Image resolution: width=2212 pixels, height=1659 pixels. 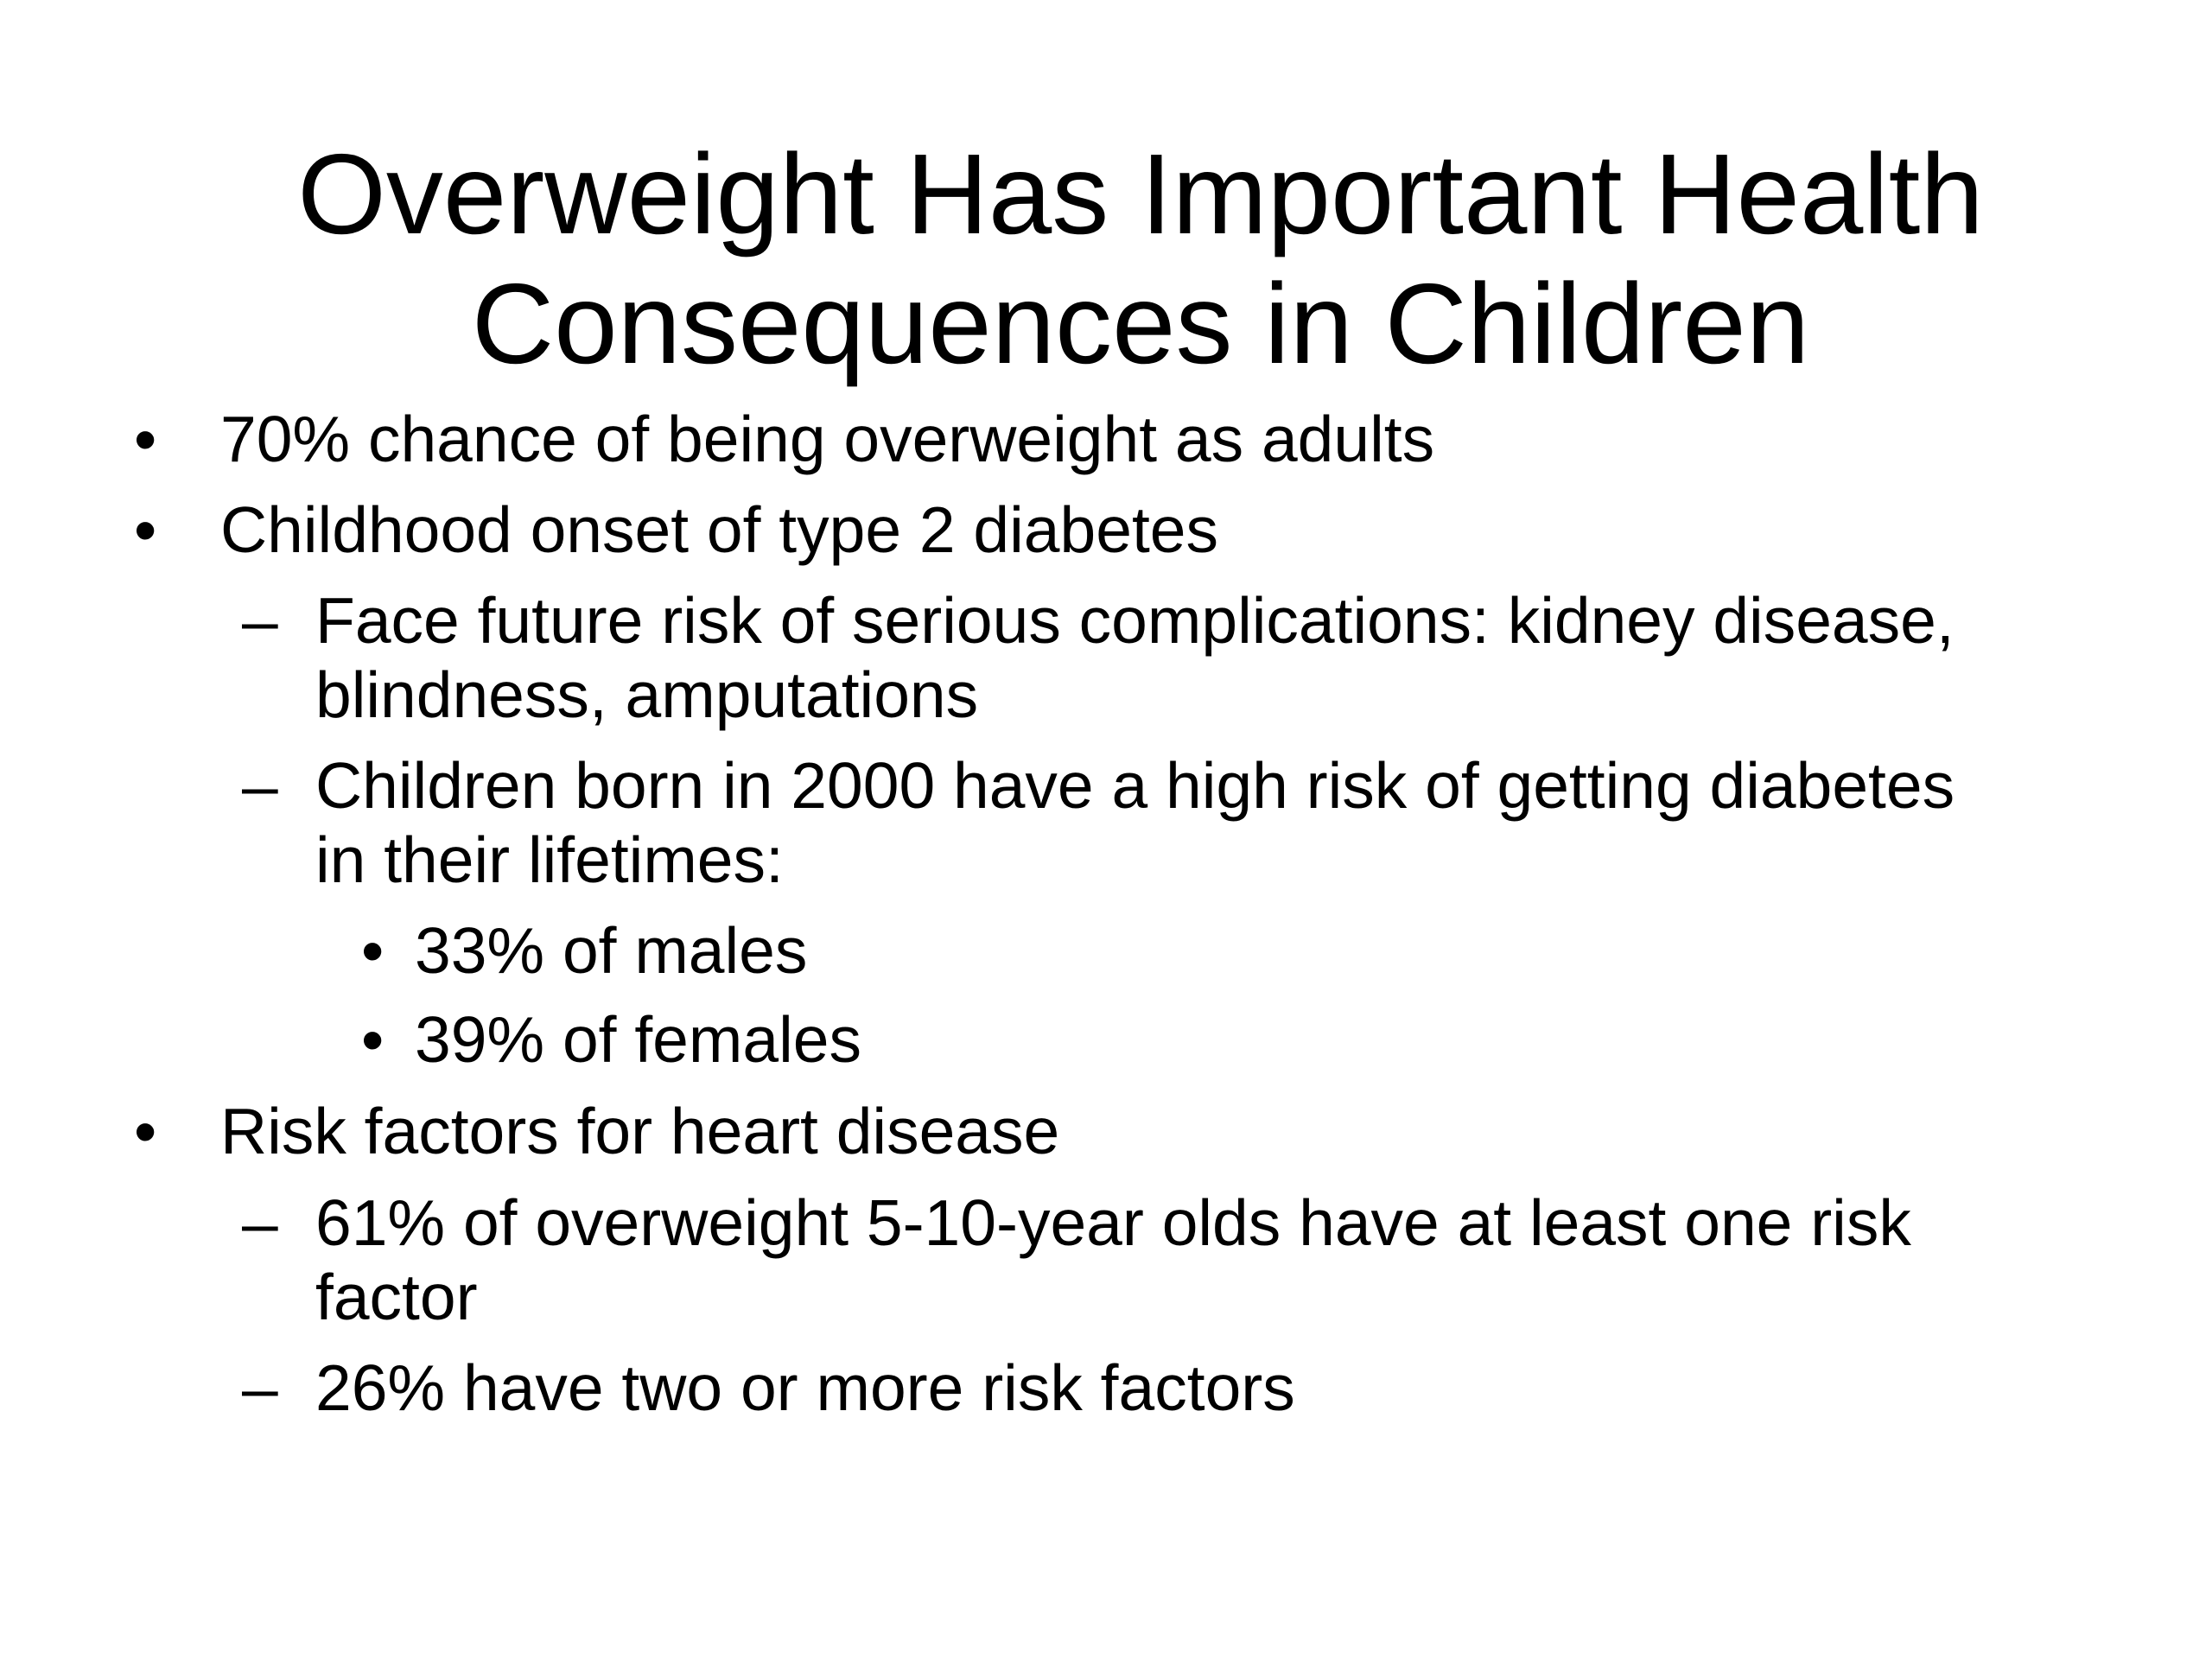 I want to click on bullet-text: Risk factors for heart disease, so click(x=639, y=1131).